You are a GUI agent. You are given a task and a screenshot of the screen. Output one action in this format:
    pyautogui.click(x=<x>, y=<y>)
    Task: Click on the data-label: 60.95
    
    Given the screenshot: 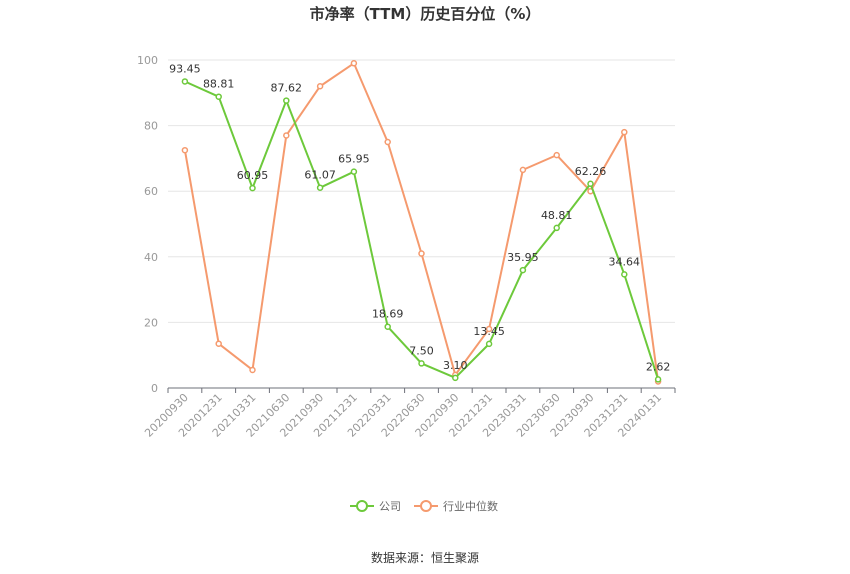 What is the action you would take?
    pyautogui.click(x=253, y=175)
    